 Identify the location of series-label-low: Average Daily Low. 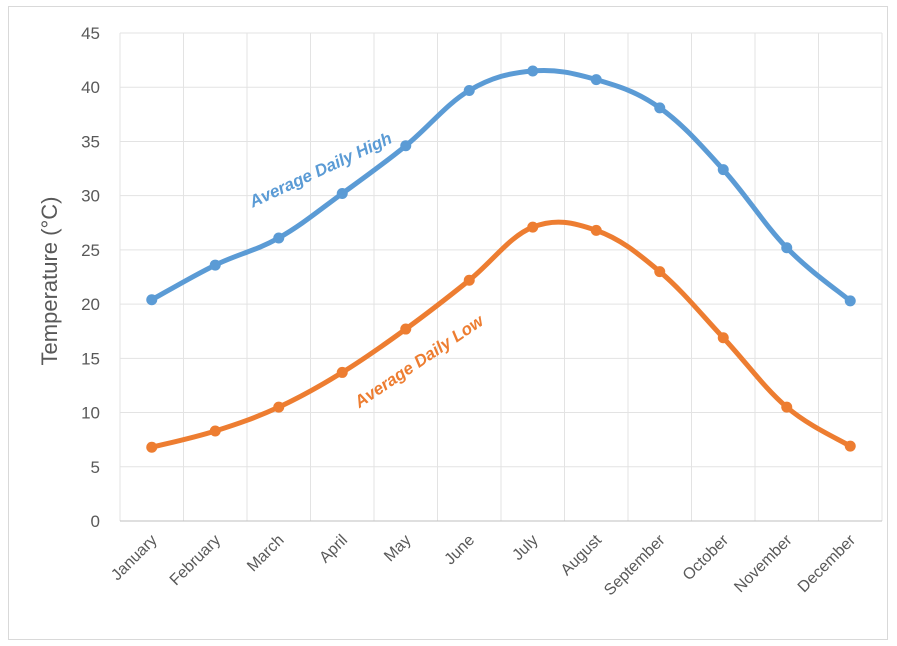
(419, 361).